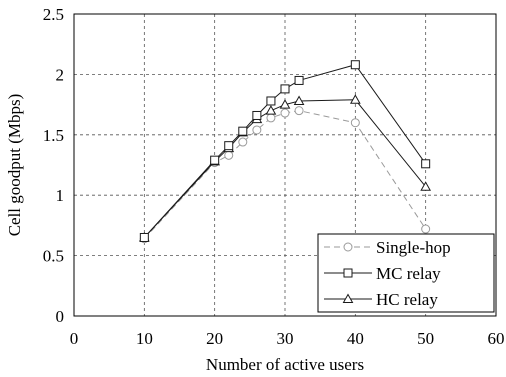  Describe the element at coordinates (348, 247) in the screenshot. I see `legend-marker-single-hop` at that location.